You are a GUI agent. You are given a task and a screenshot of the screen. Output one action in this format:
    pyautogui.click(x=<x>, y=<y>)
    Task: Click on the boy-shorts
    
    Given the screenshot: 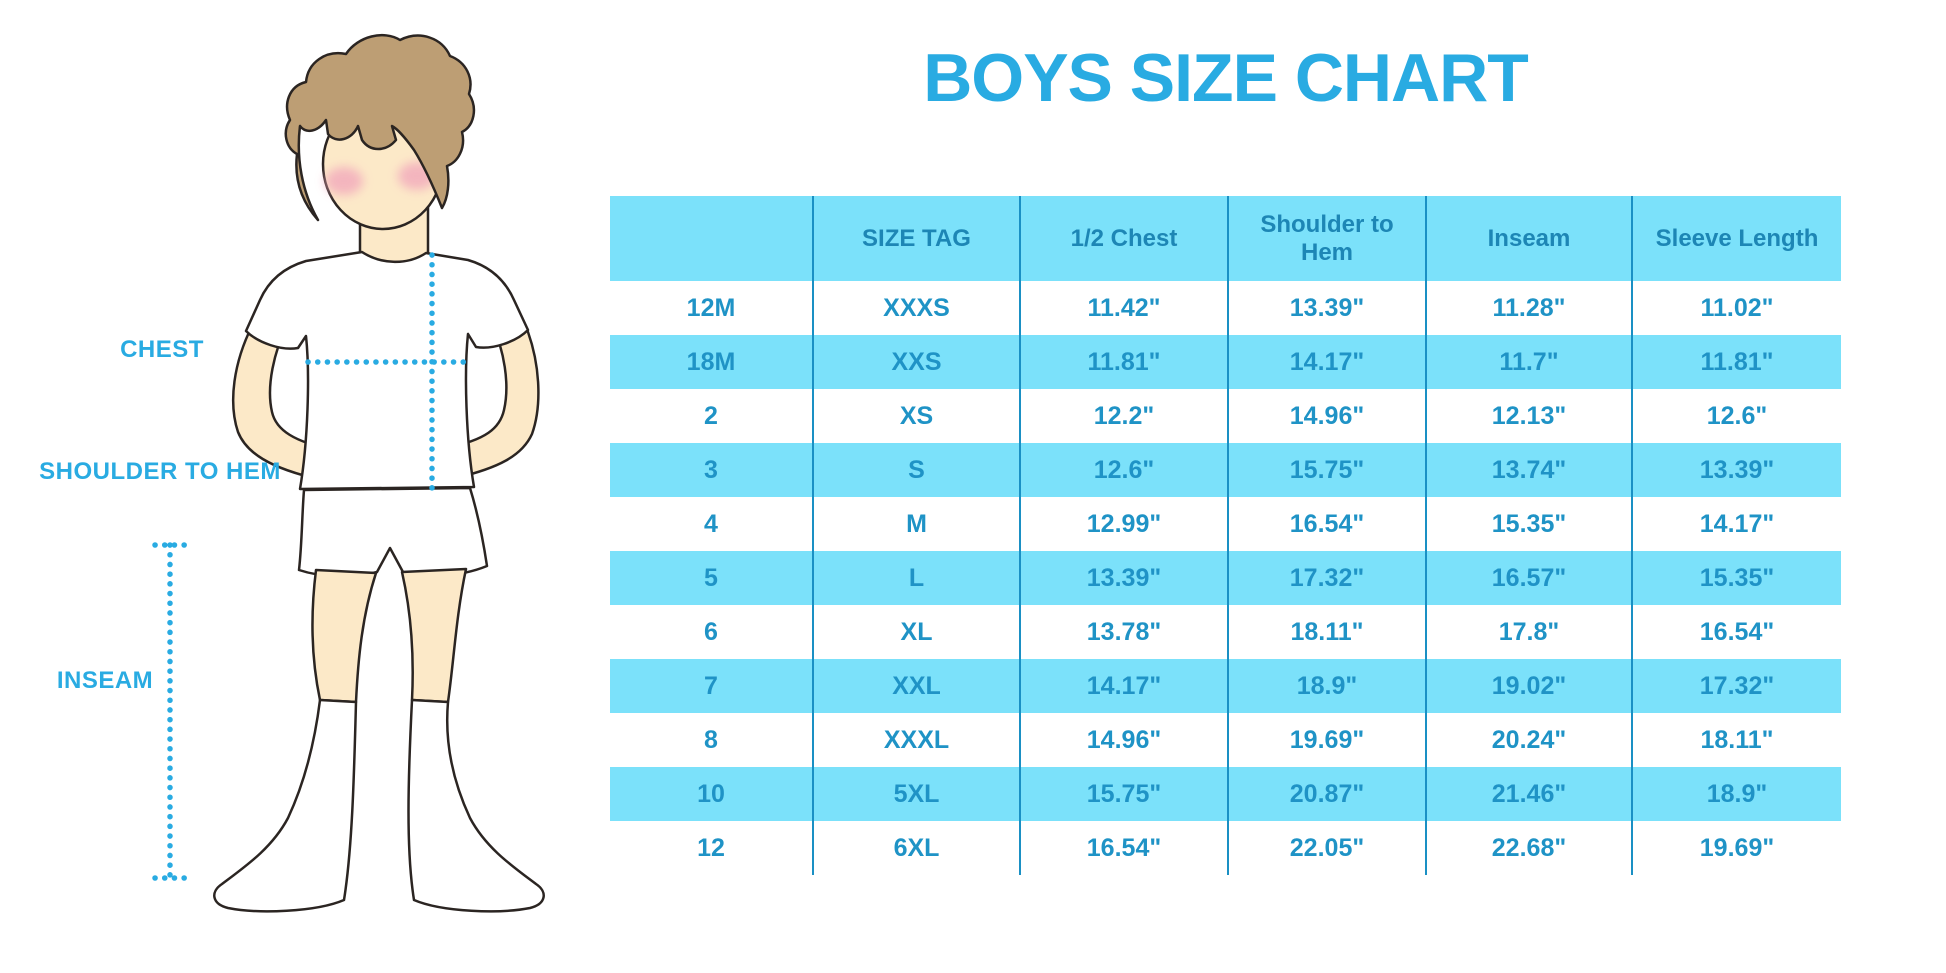 What is the action you would take?
    pyautogui.click(x=393, y=532)
    